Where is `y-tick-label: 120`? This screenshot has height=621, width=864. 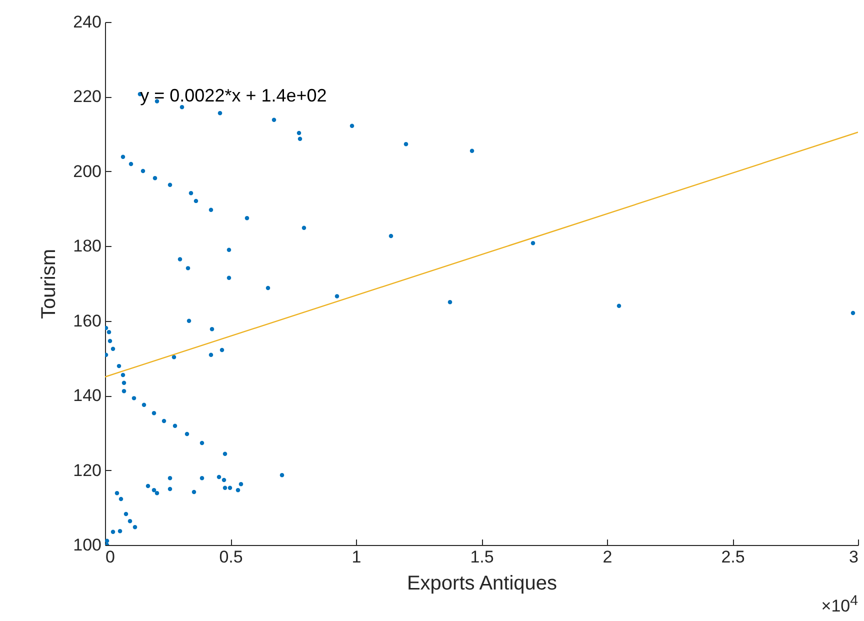 y-tick-label: 120 is located at coordinates (87, 470).